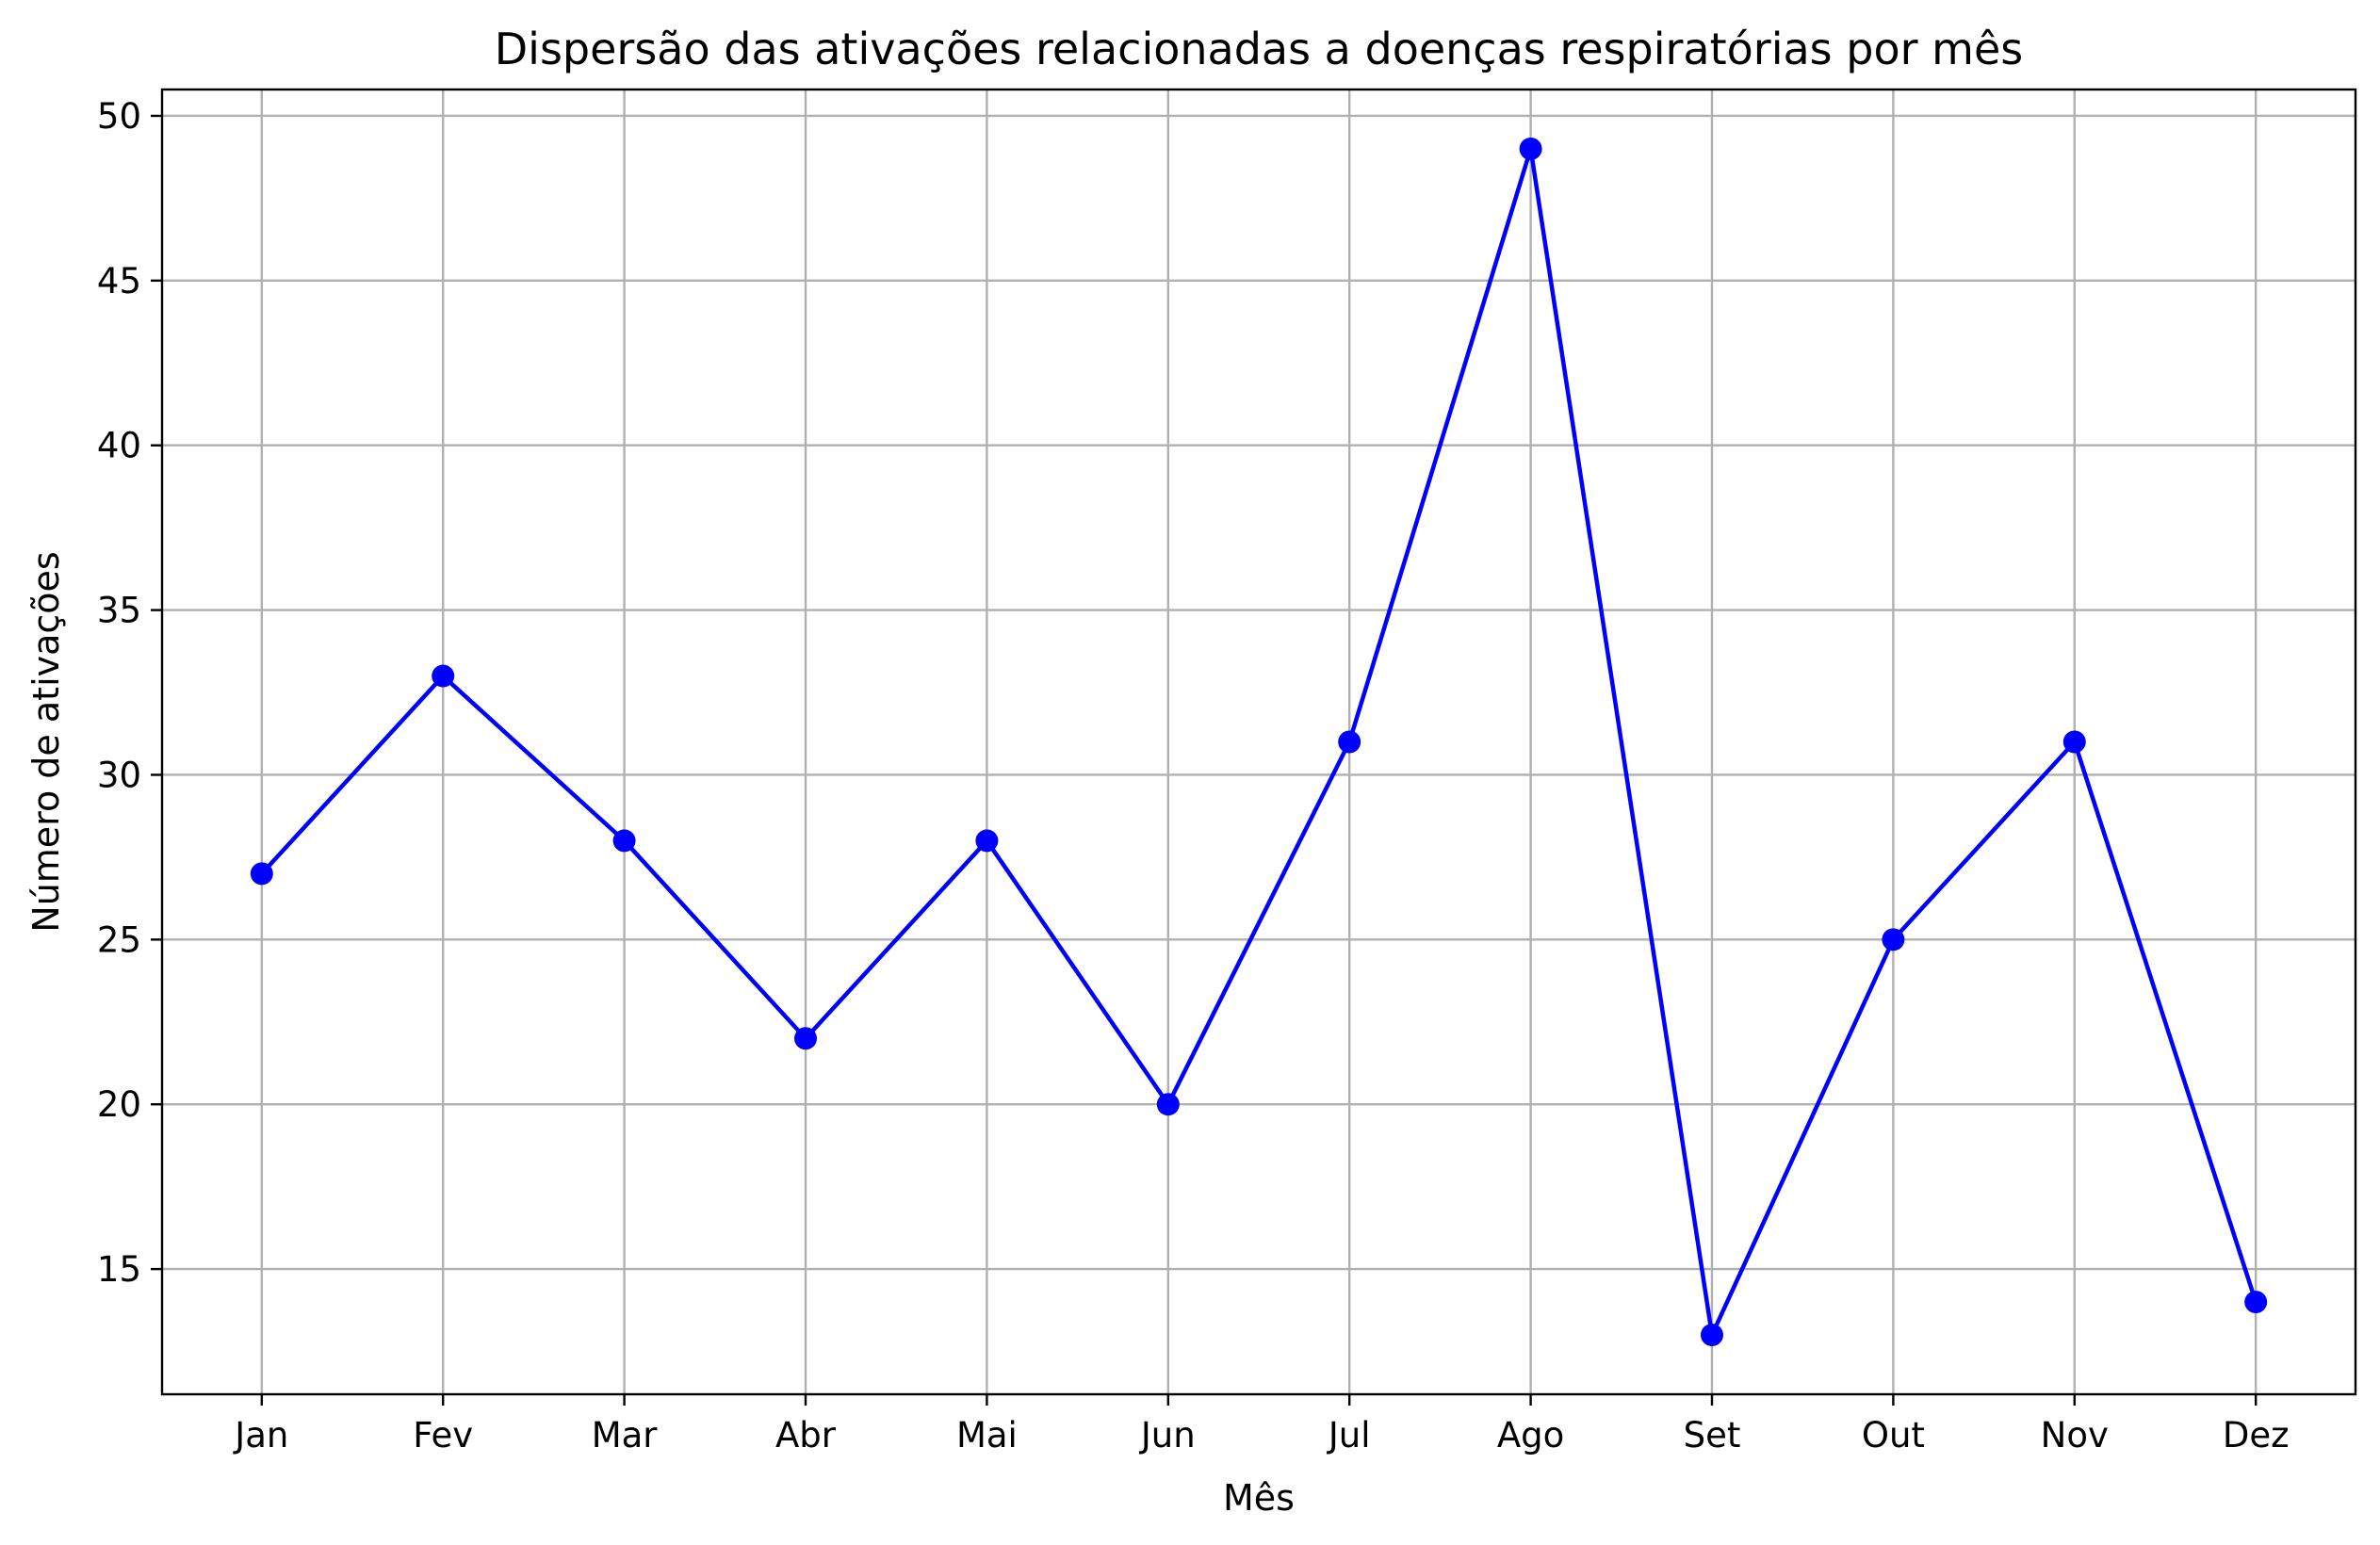 The image size is (2380, 1545). Describe the element at coordinates (987, 1435) in the screenshot. I see `x-tick-label: Mai` at that location.